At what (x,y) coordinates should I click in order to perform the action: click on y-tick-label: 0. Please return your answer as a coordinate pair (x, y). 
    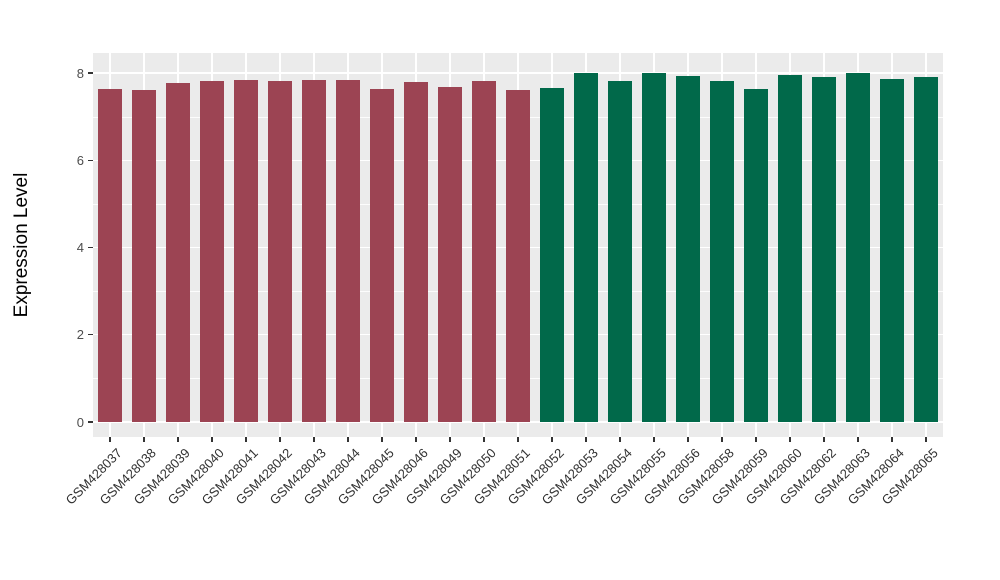
    Looking at the image, I should click on (80, 422).